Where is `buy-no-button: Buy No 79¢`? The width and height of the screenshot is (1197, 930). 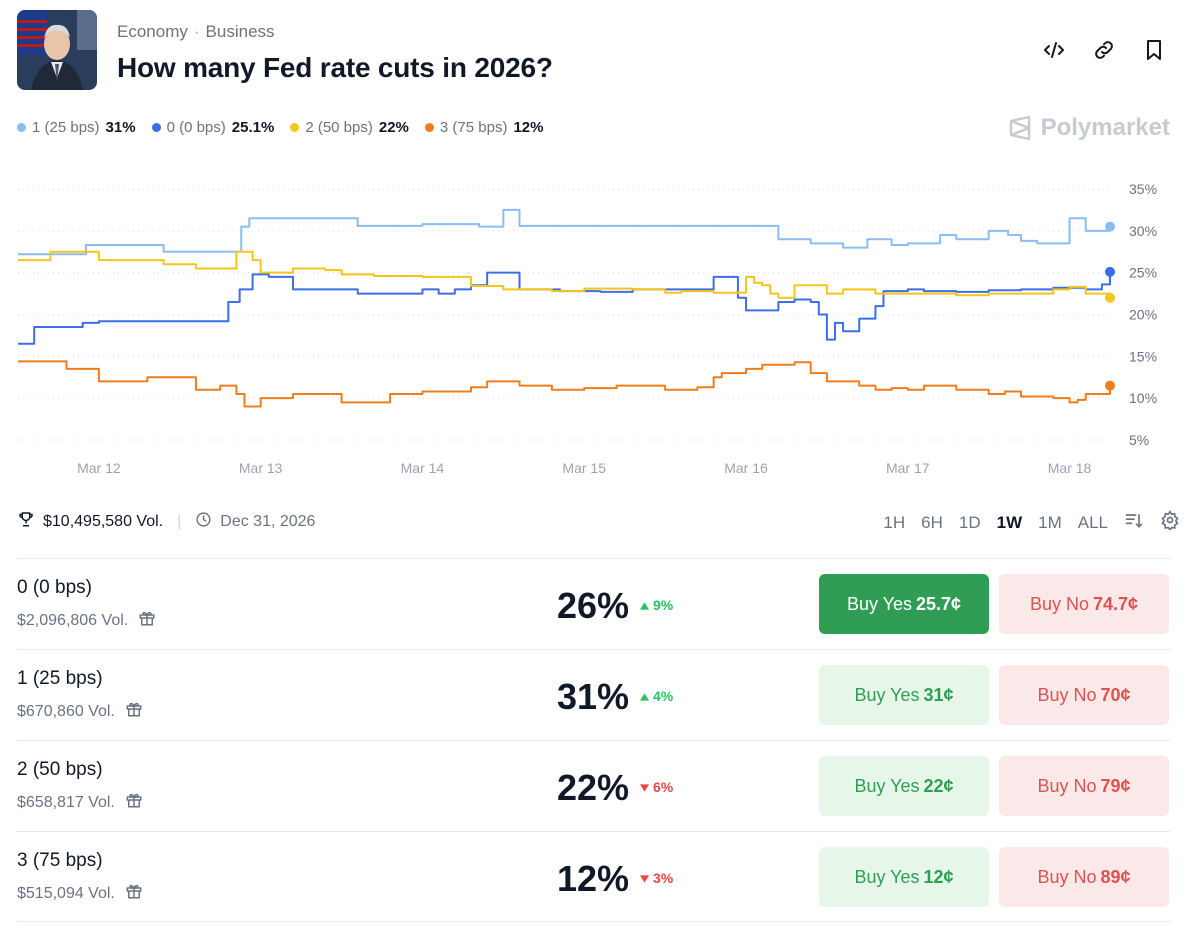
buy-no-button: Buy No 79¢ is located at coordinates (1084, 786).